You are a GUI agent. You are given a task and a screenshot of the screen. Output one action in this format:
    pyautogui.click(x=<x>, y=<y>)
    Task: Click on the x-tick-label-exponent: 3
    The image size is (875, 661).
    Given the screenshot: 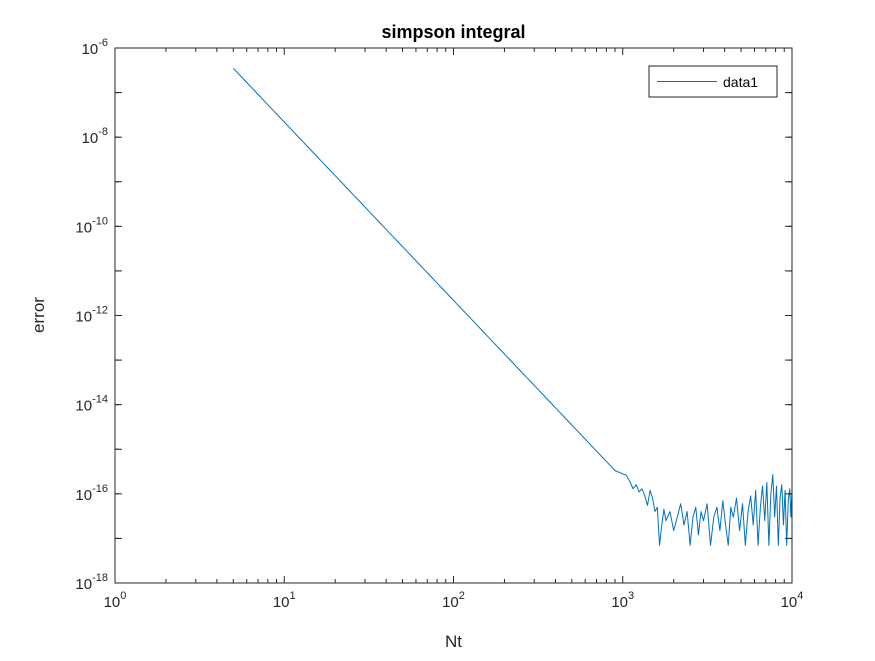 What is the action you would take?
    pyautogui.click(x=631, y=596)
    